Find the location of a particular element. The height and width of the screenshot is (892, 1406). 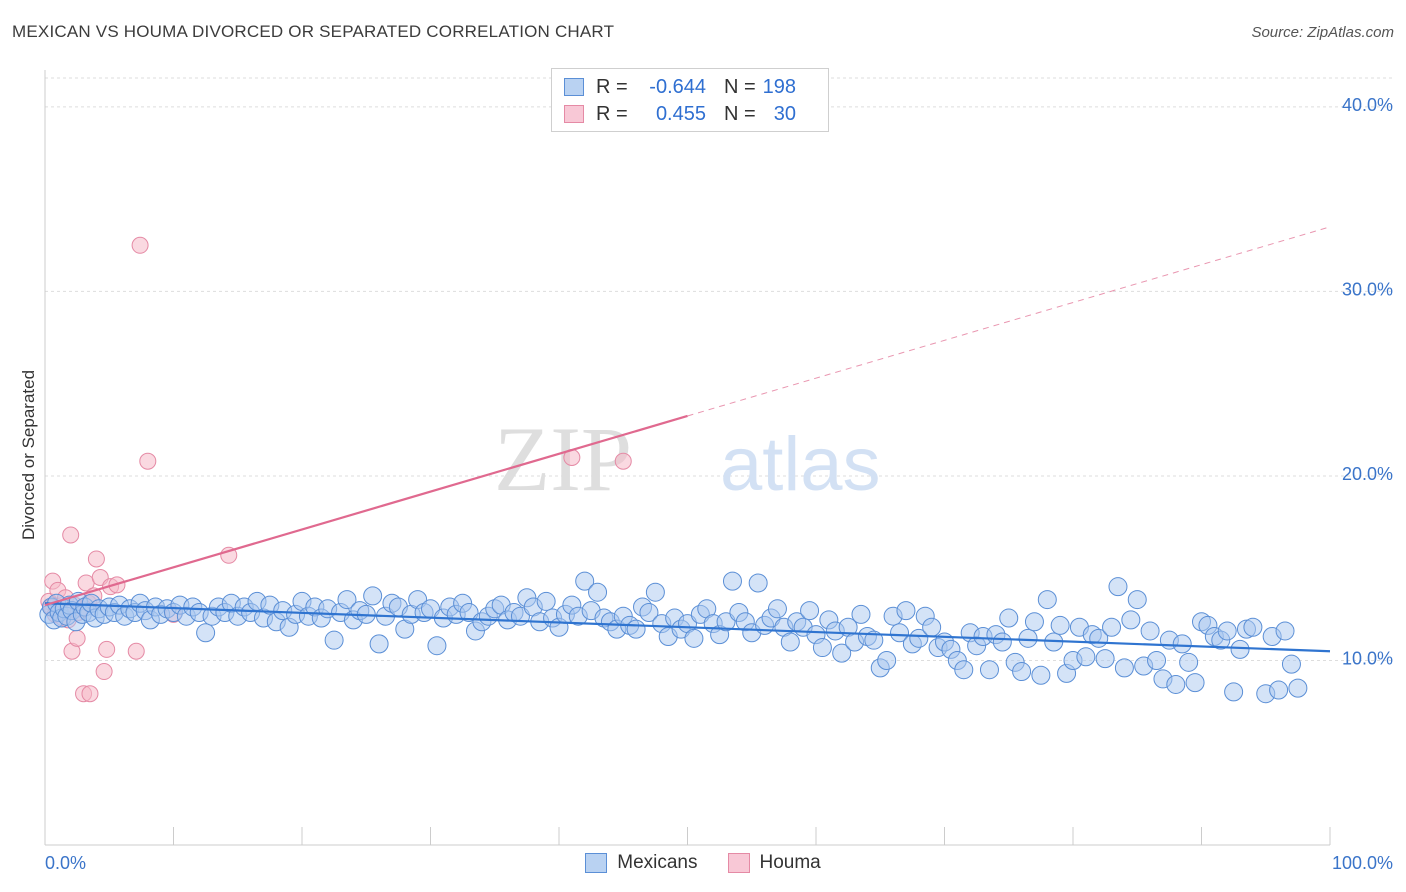

legend-item-houma: Houma is located at coordinates (774, 863).